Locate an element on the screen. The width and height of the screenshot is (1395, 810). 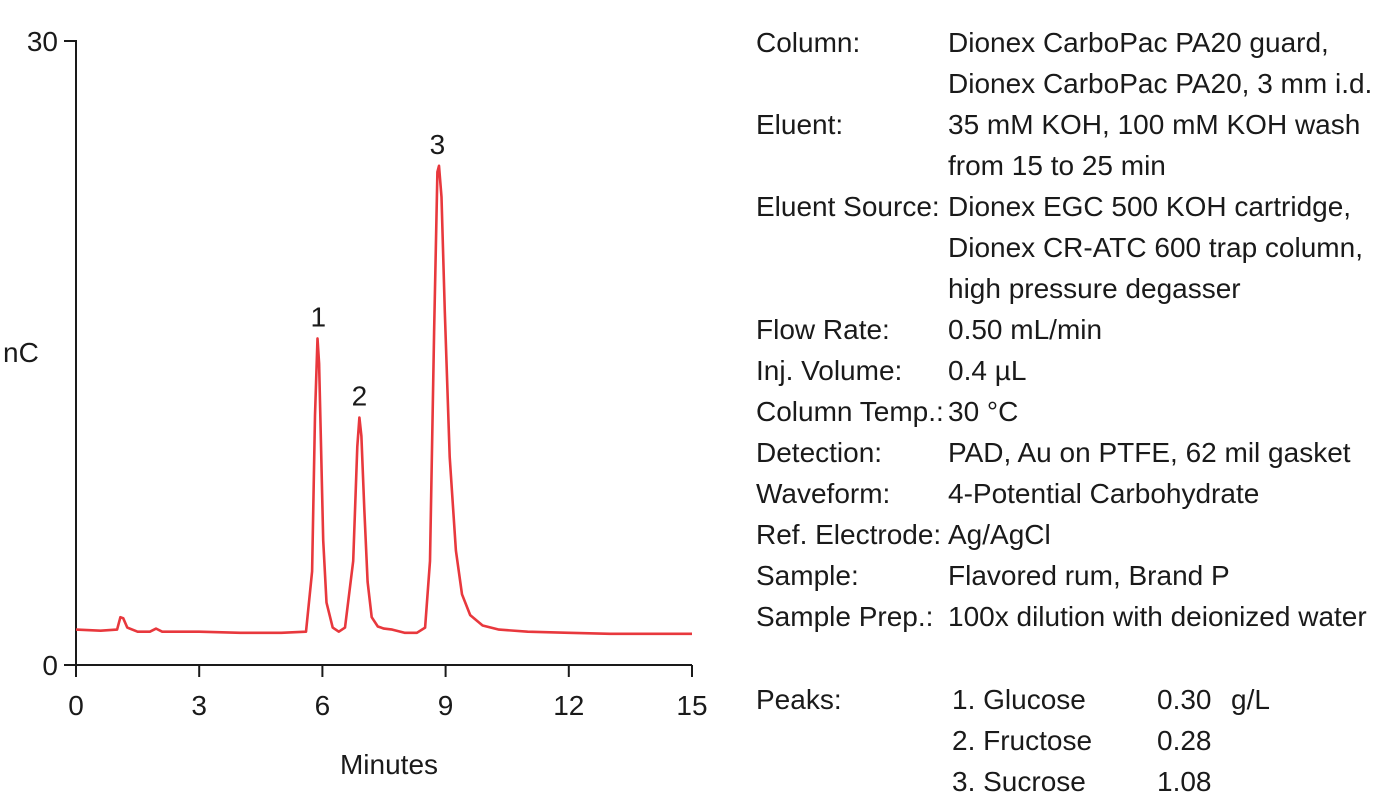
condition-label: Inj. Volume: is located at coordinates (829, 370).